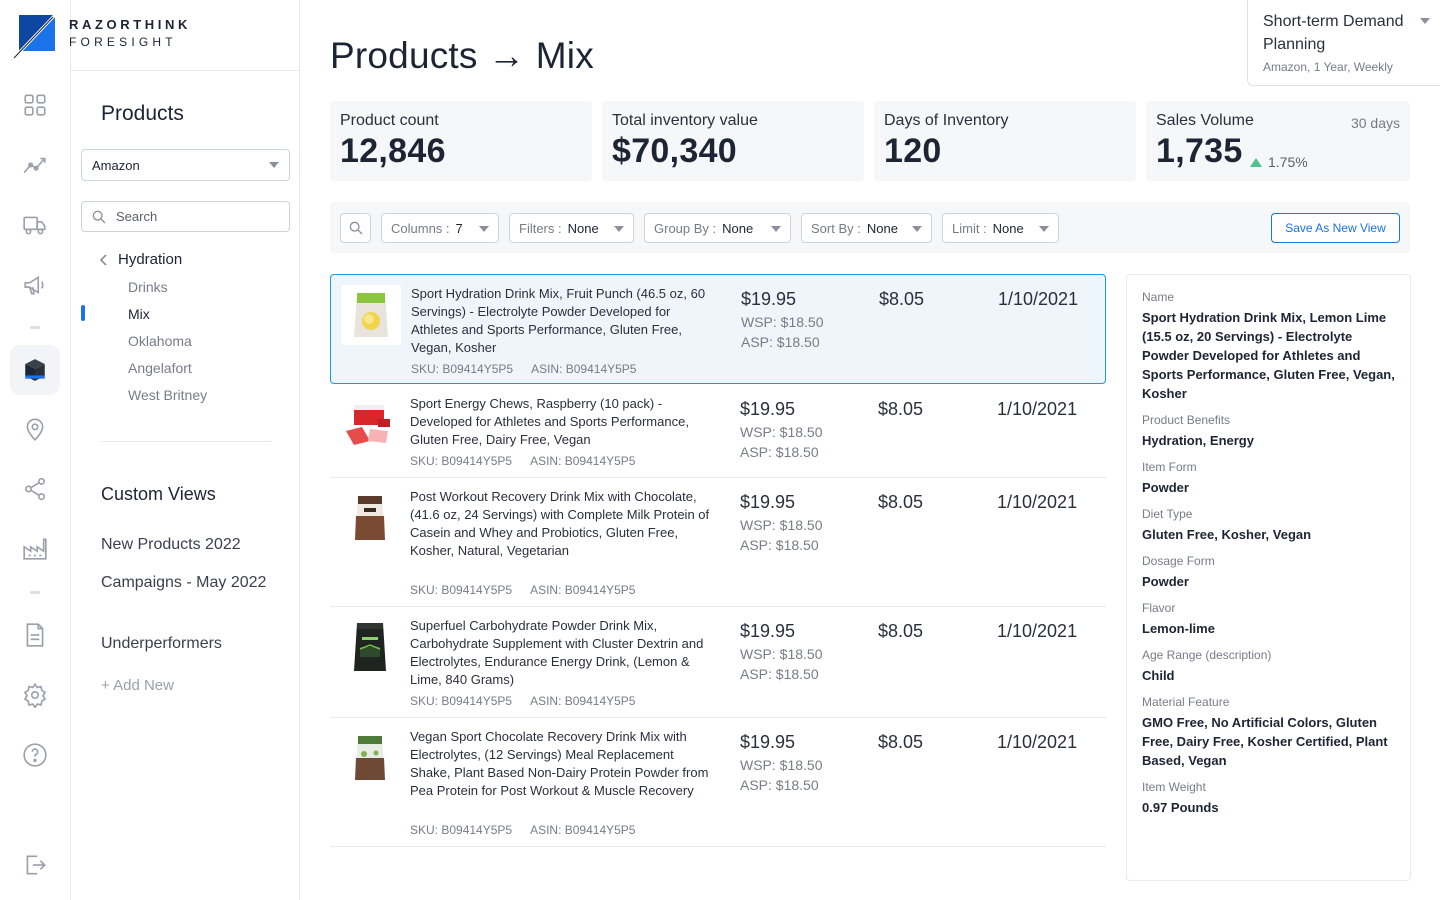 This screenshot has height=900, width=1440. Describe the element at coordinates (35, 450) in the screenshot. I see `icon-rail` at that location.